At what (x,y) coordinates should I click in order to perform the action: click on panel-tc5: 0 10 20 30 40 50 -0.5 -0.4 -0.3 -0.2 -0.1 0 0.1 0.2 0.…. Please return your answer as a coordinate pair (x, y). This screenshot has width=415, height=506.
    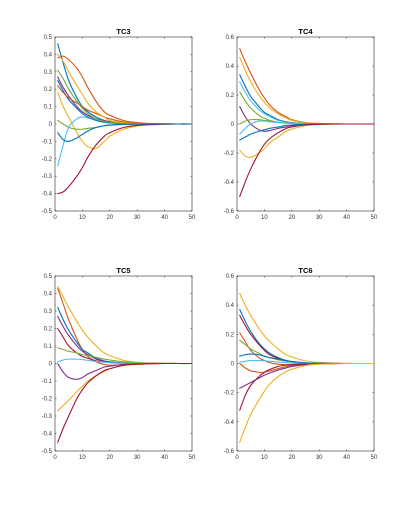
    Looking at the image, I should click on (119, 363).